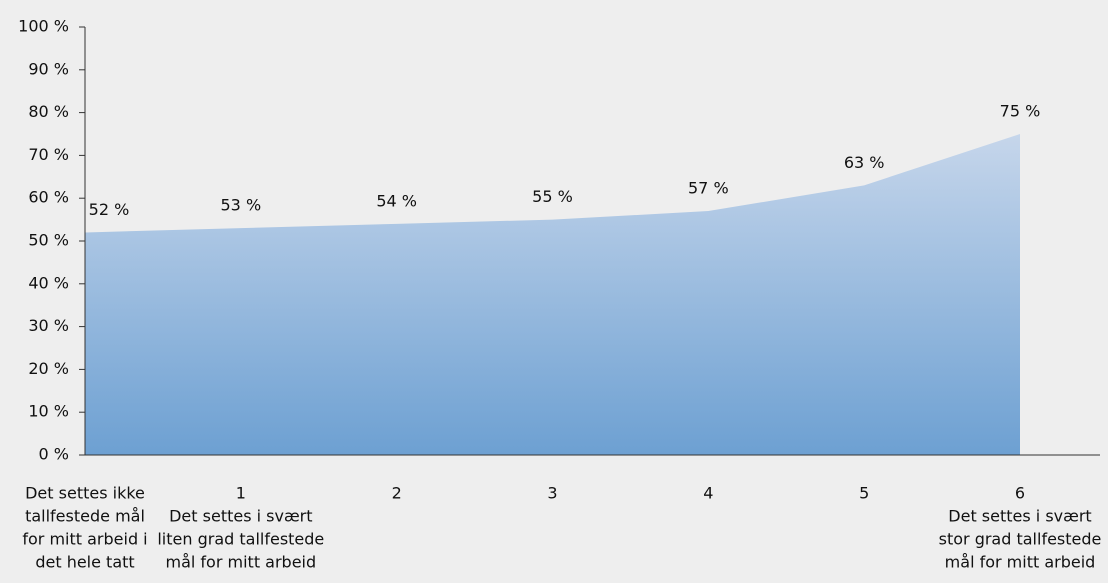 The width and height of the screenshot is (1108, 583). I want to click on data-label: 52 %, so click(109, 209).